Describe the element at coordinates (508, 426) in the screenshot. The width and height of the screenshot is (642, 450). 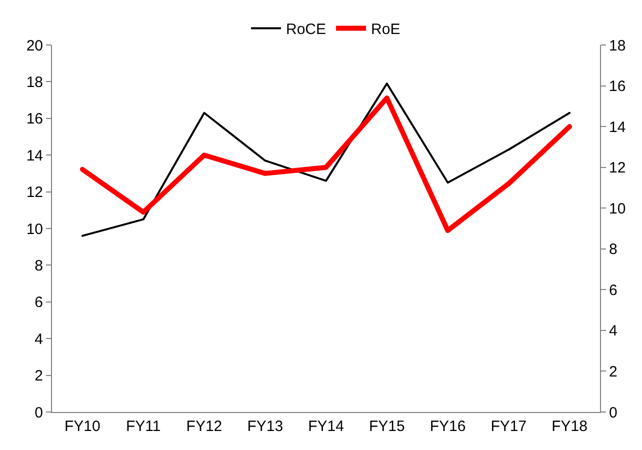
I see `x-tick-label: FY17` at that location.